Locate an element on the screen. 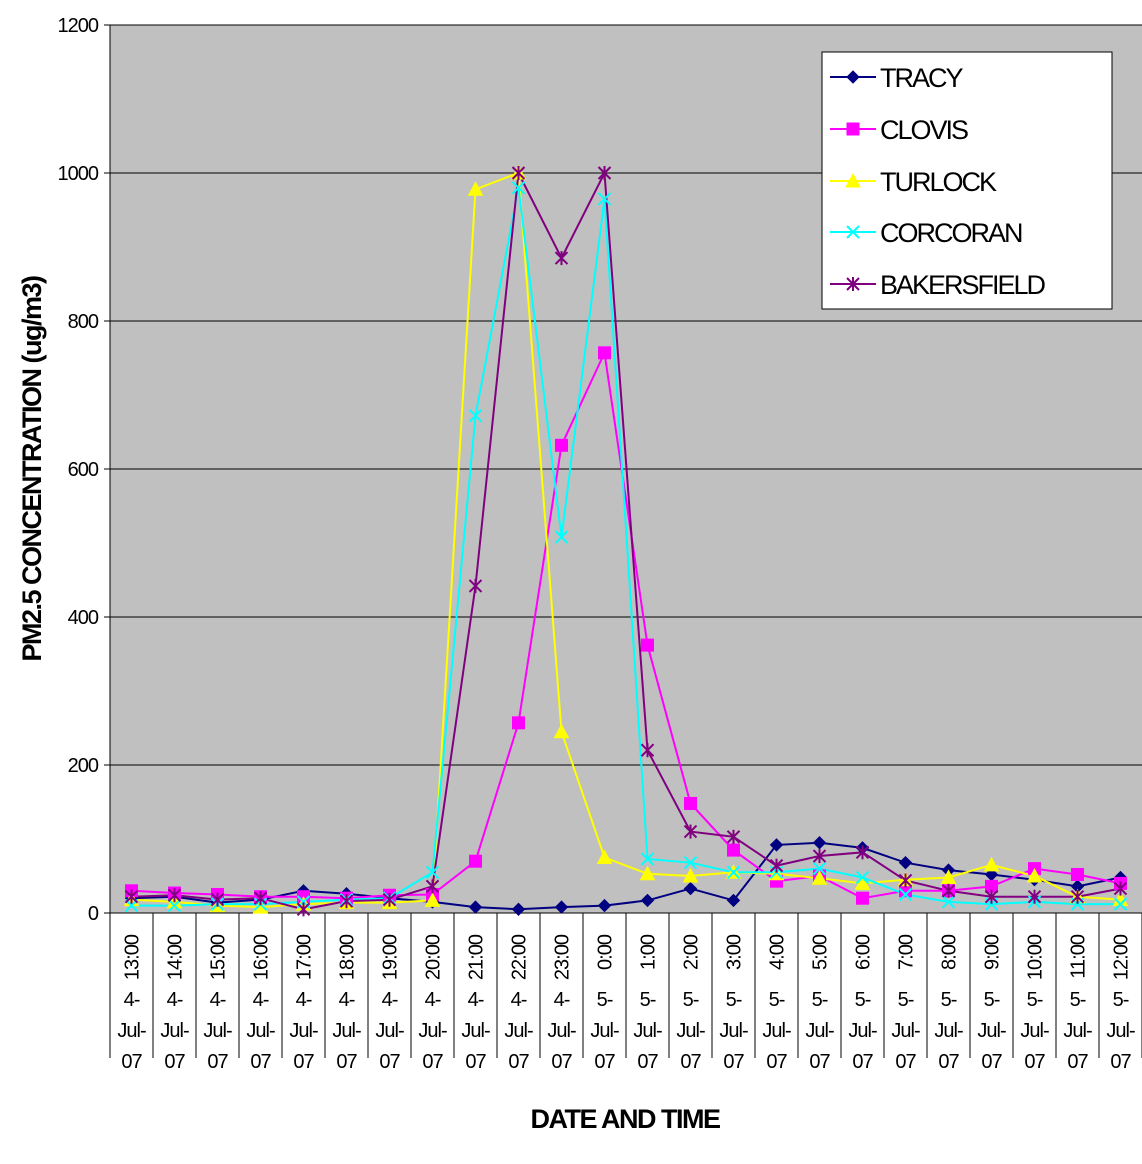 The width and height of the screenshot is (1142, 1164). legend-label-bakersfield: BAKERSFIELD is located at coordinates (963, 285).